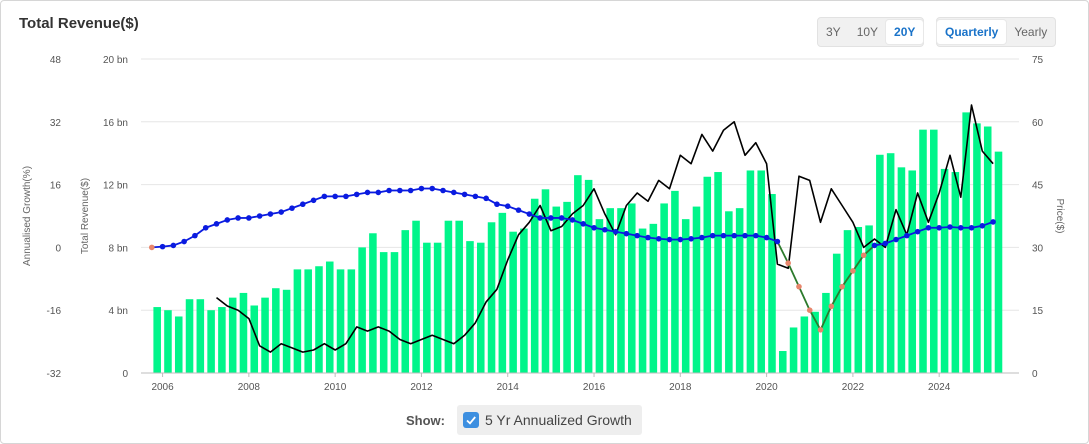 This screenshot has width=1089, height=444. I want to click on x-tick-label: 2018, so click(680, 387).